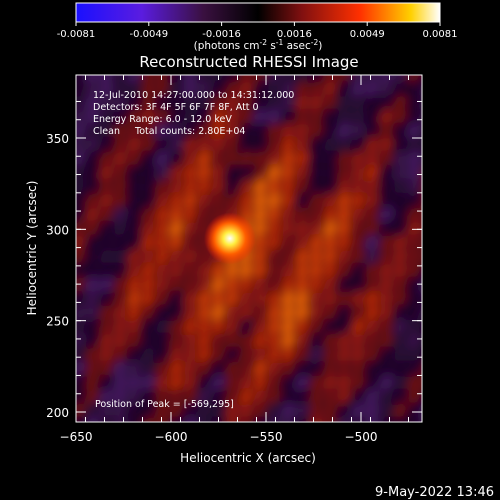 This screenshot has width=500, height=500. What do you see at coordinates (169, 131) in the screenshot?
I see `annotation-clean: Clean Total counts: 2.80E+04` at bounding box center [169, 131].